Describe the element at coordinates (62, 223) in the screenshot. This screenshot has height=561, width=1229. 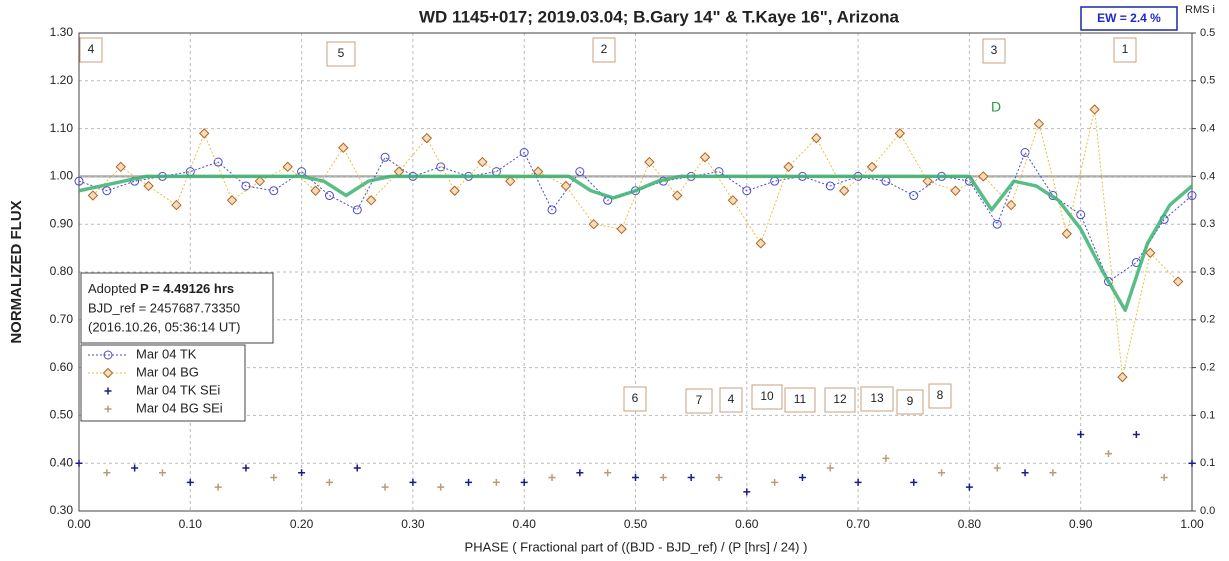
I see `y-tick-label: 0.90` at that location.